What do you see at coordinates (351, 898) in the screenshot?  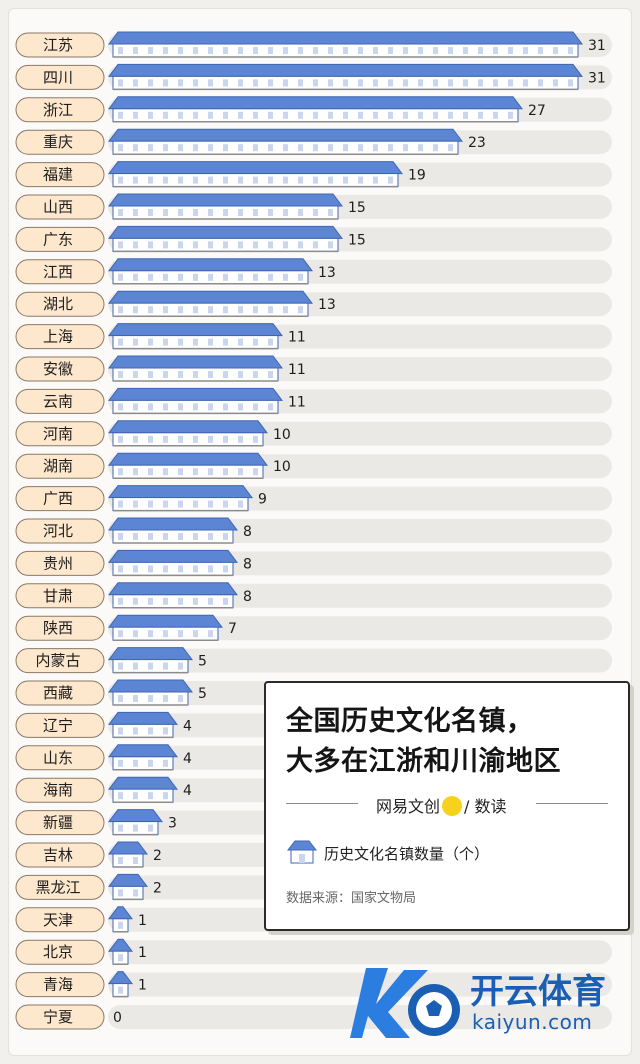 I see `data-source: 数据来源：国家文物局` at bounding box center [351, 898].